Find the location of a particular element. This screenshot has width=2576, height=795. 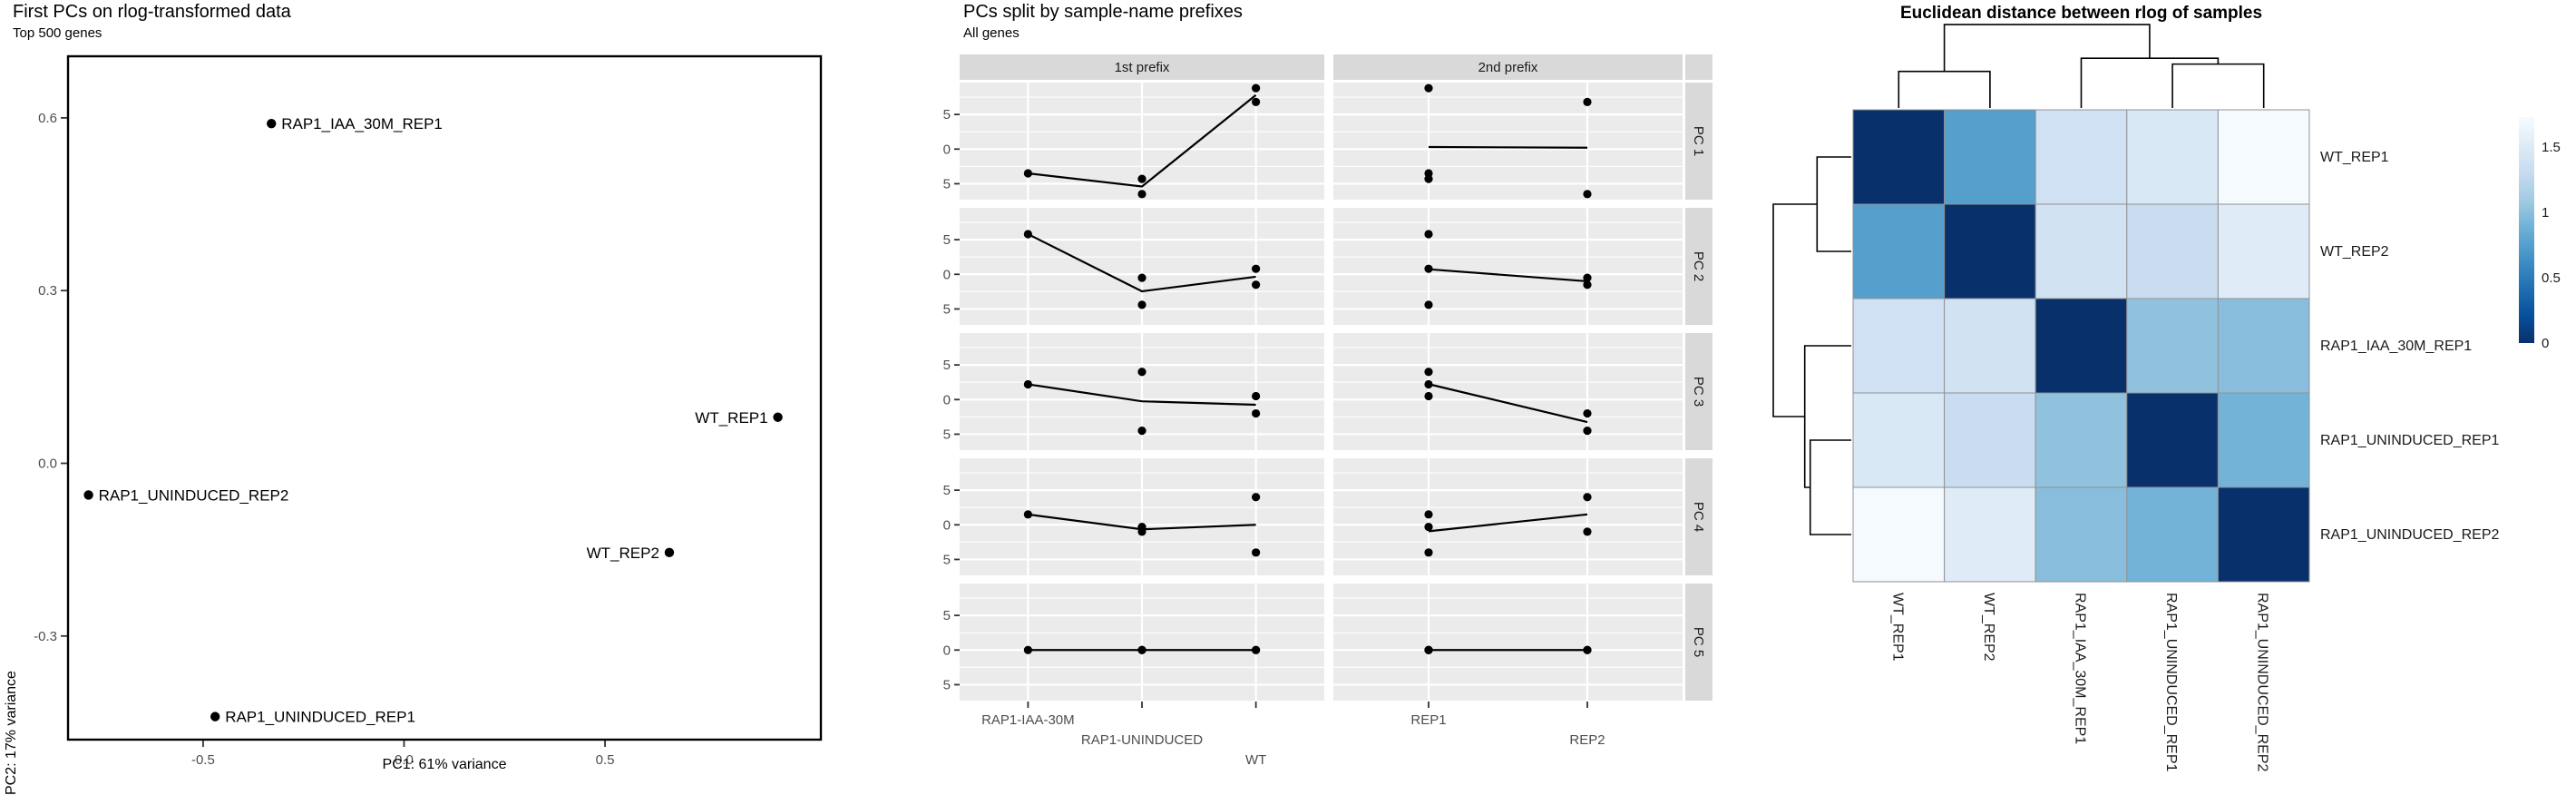

row-label: RAP1_UNINDUCED_REP2 is located at coordinates (2409, 535).